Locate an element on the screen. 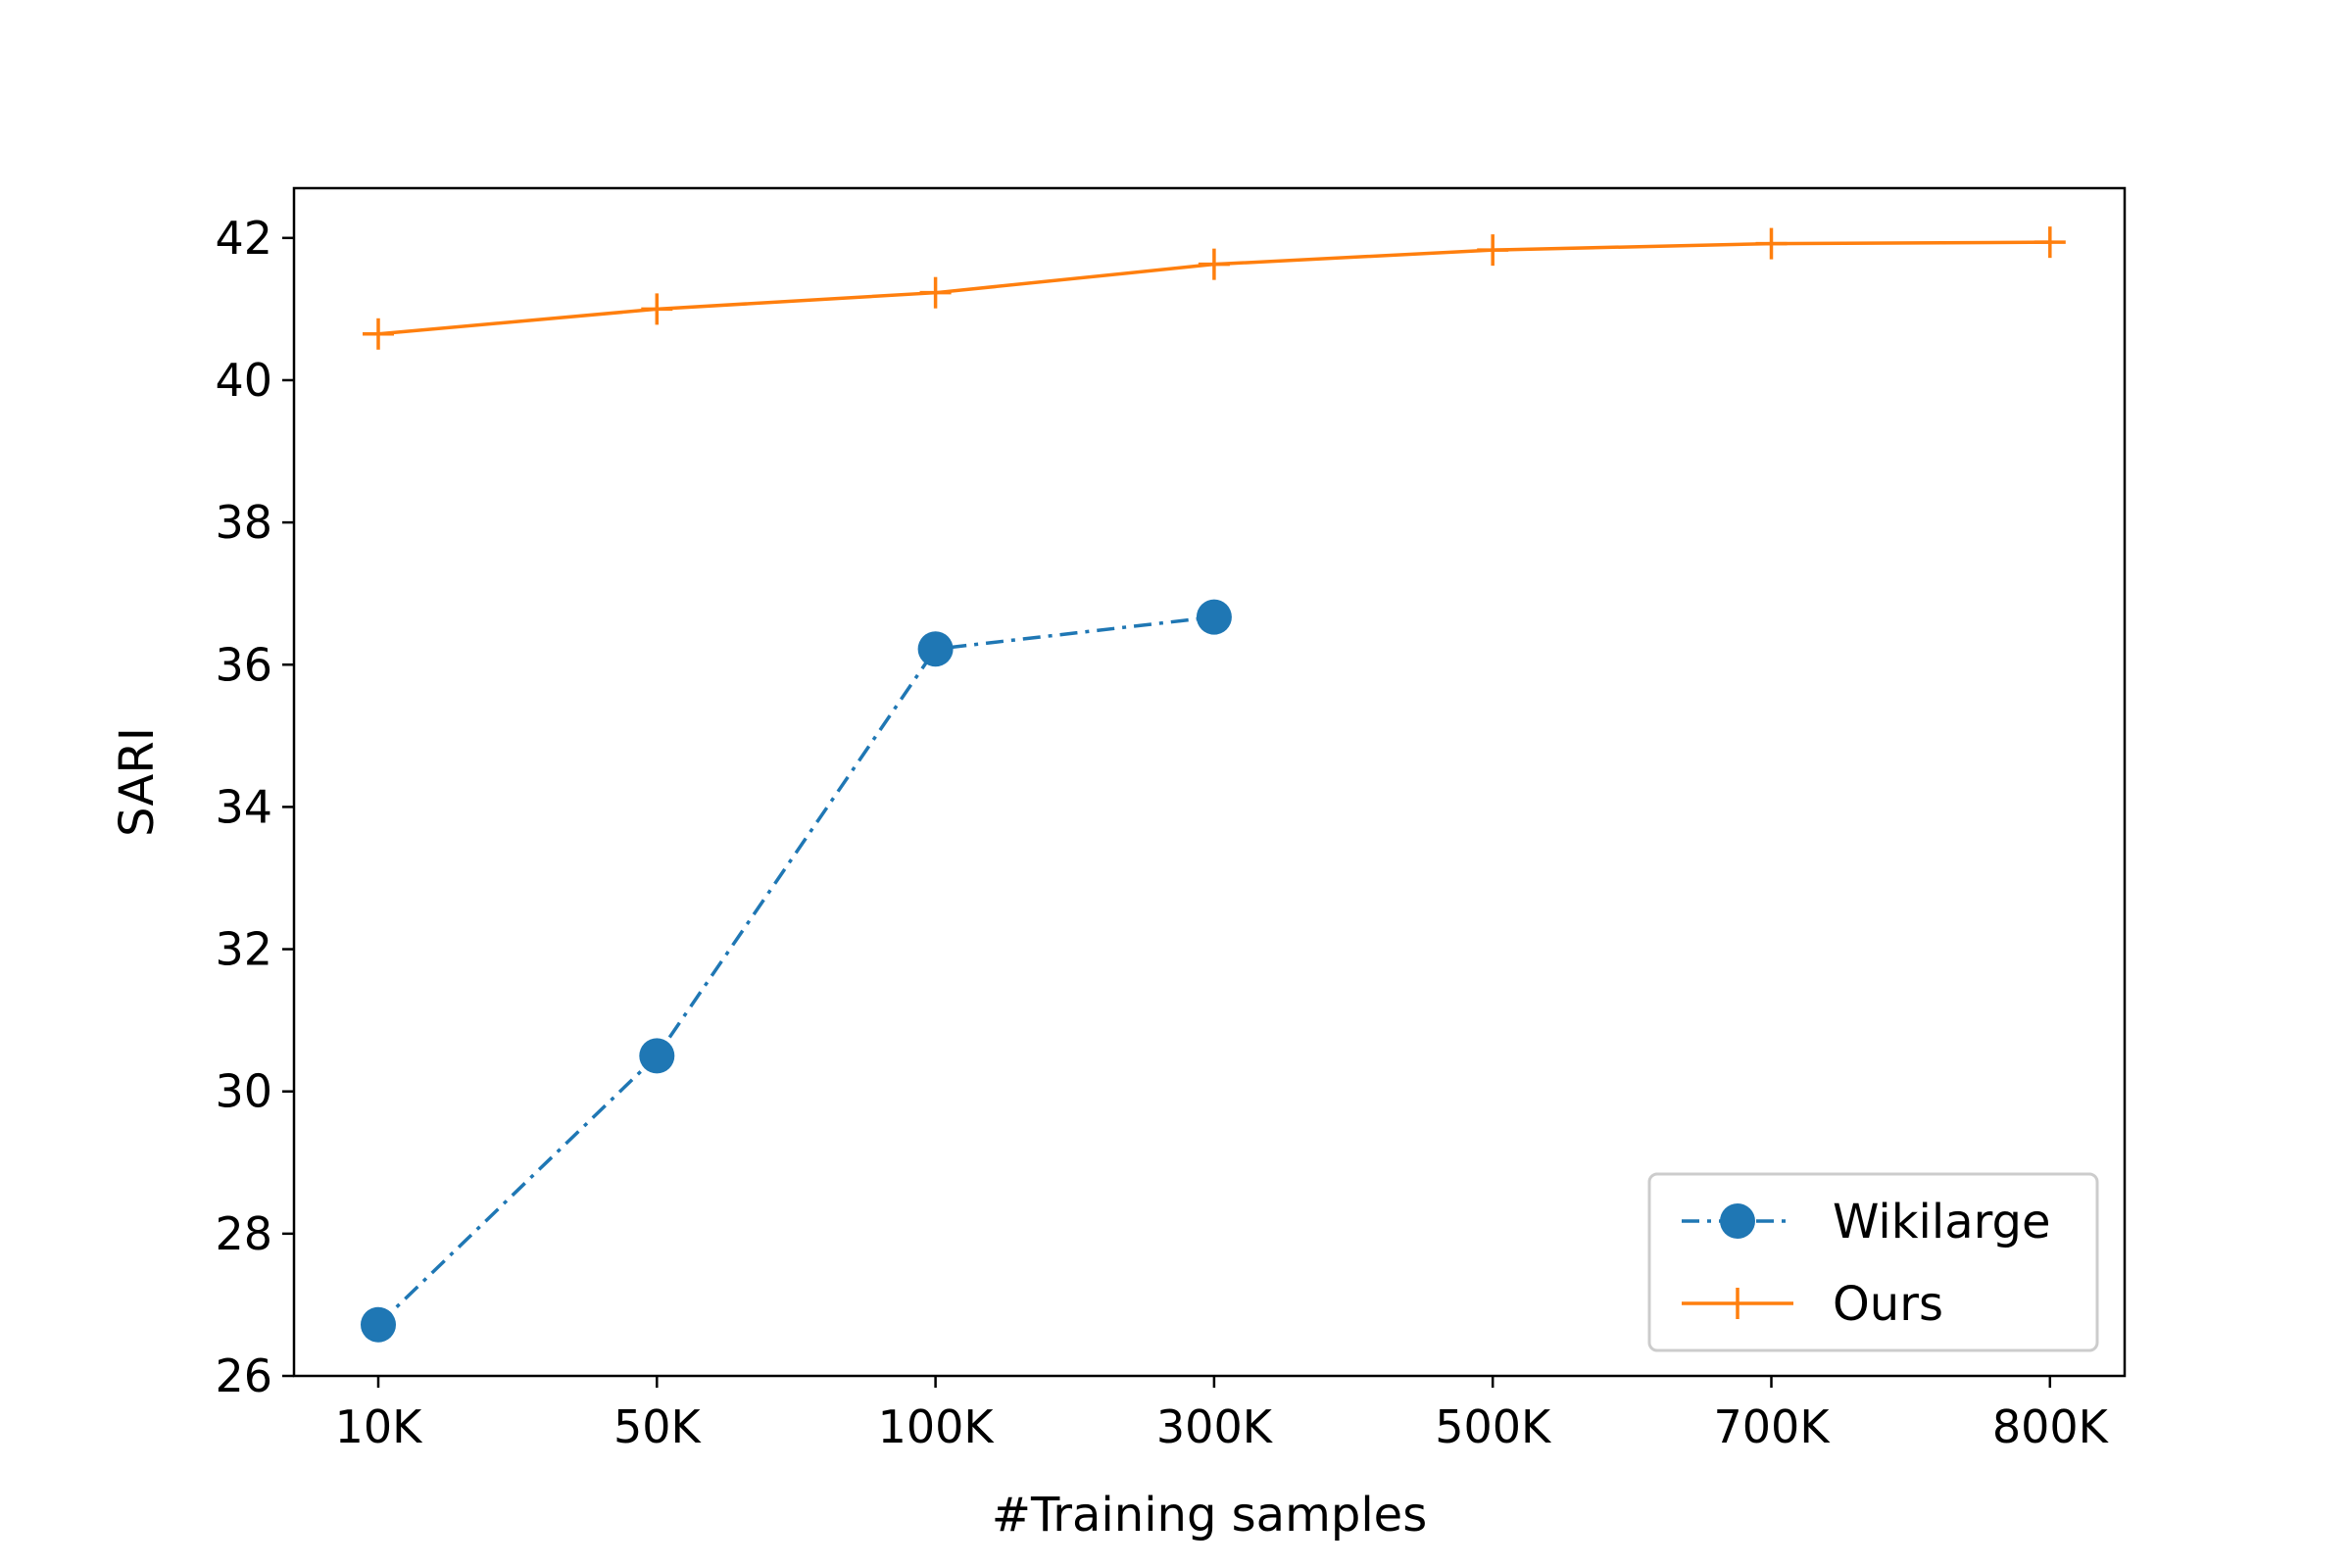  x-tick-label-500k: 500K is located at coordinates (1493, 1426).